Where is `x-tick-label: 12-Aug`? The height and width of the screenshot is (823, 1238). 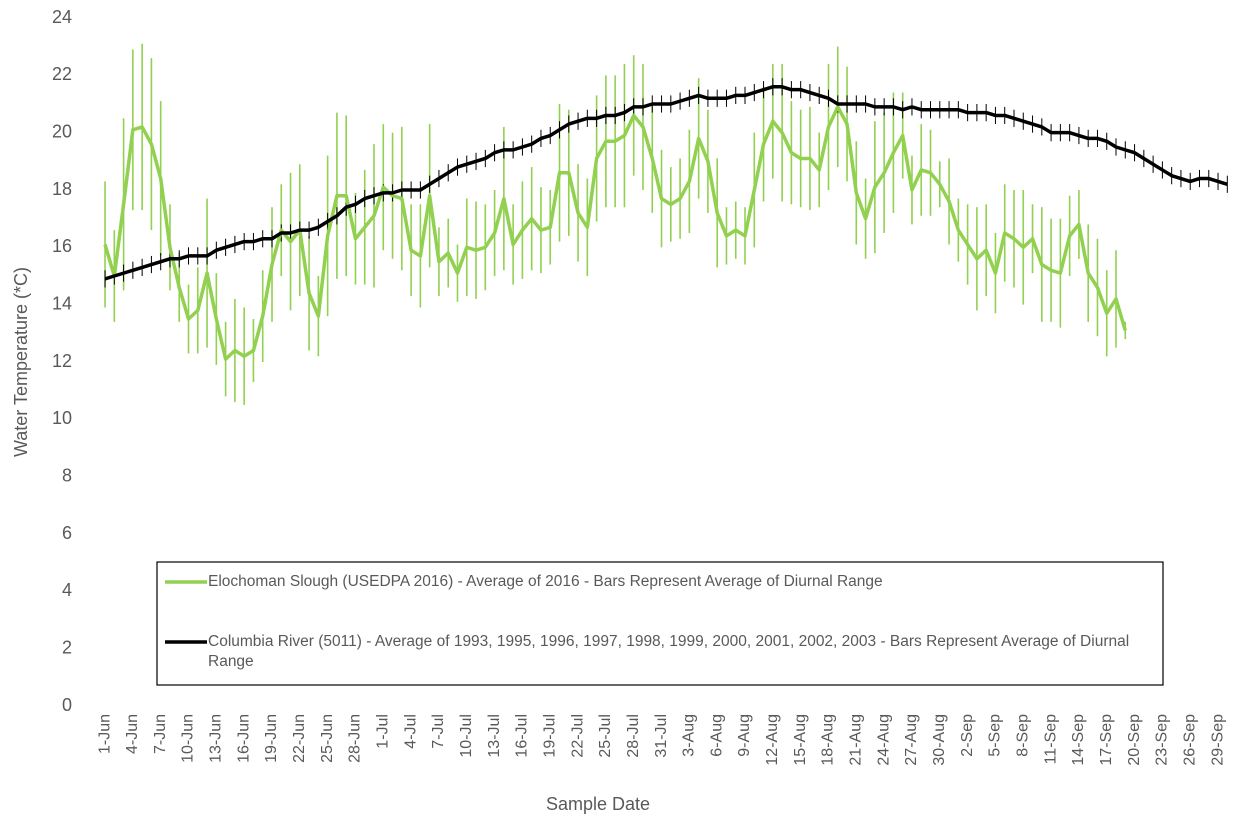 x-tick-label: 12-Aug is located at coordinates (772, 740).